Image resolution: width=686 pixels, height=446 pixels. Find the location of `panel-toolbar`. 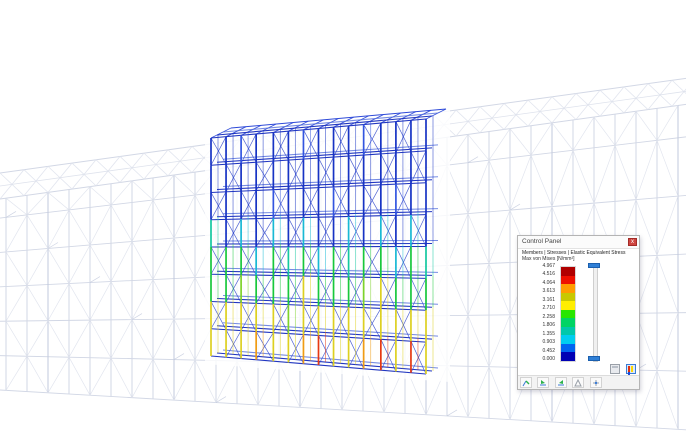

panel-toolbar is located at coordinates (578, 382).